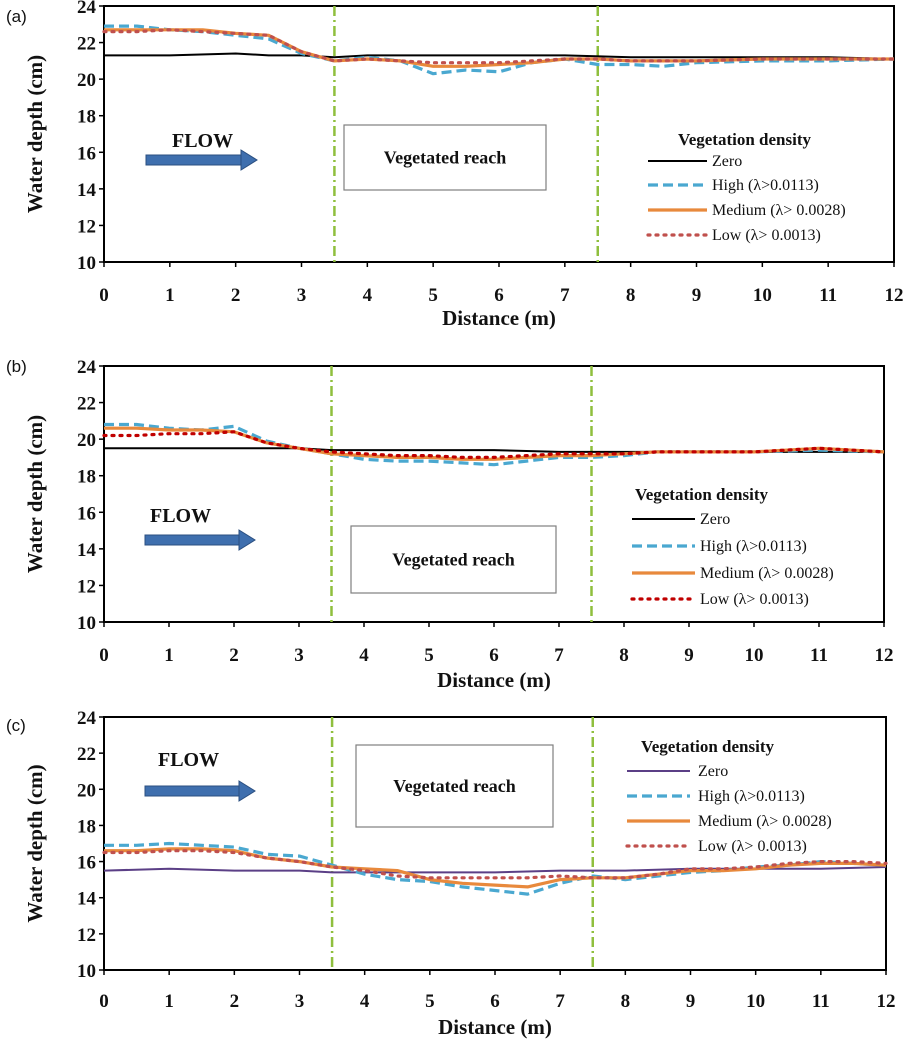 This screenshot has height=1050, width=908. I want to click on panel-label: (a), so click(16, 16).